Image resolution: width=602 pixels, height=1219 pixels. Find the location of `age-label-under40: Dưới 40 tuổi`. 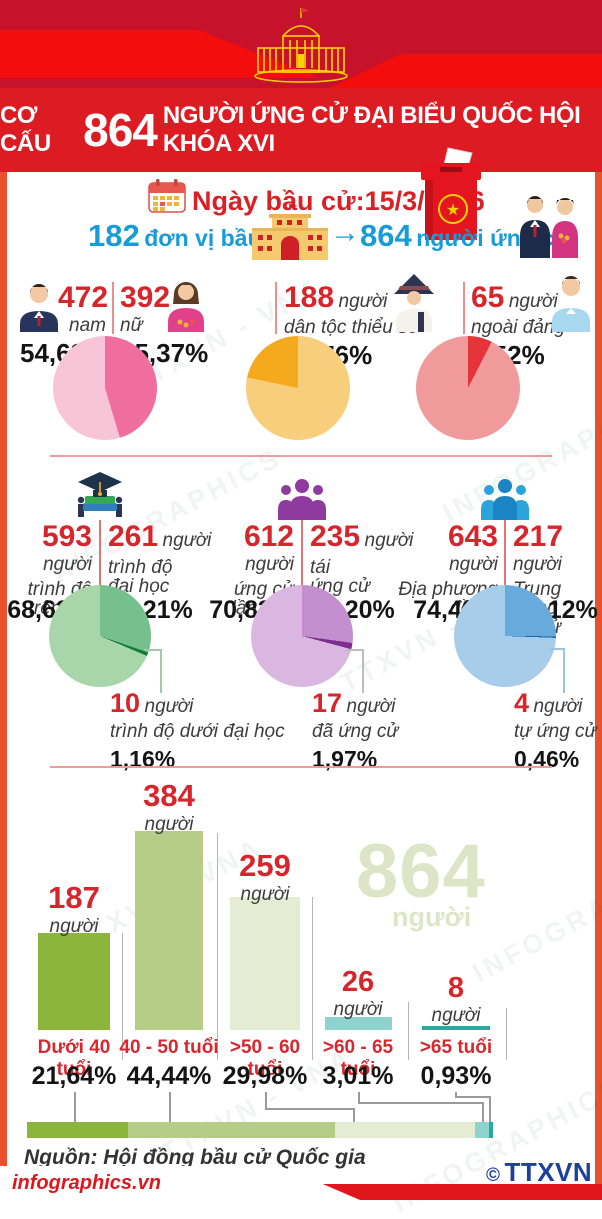

age-label-under40: Dưới 40 tuổi is located at coordinates (74, 1058).